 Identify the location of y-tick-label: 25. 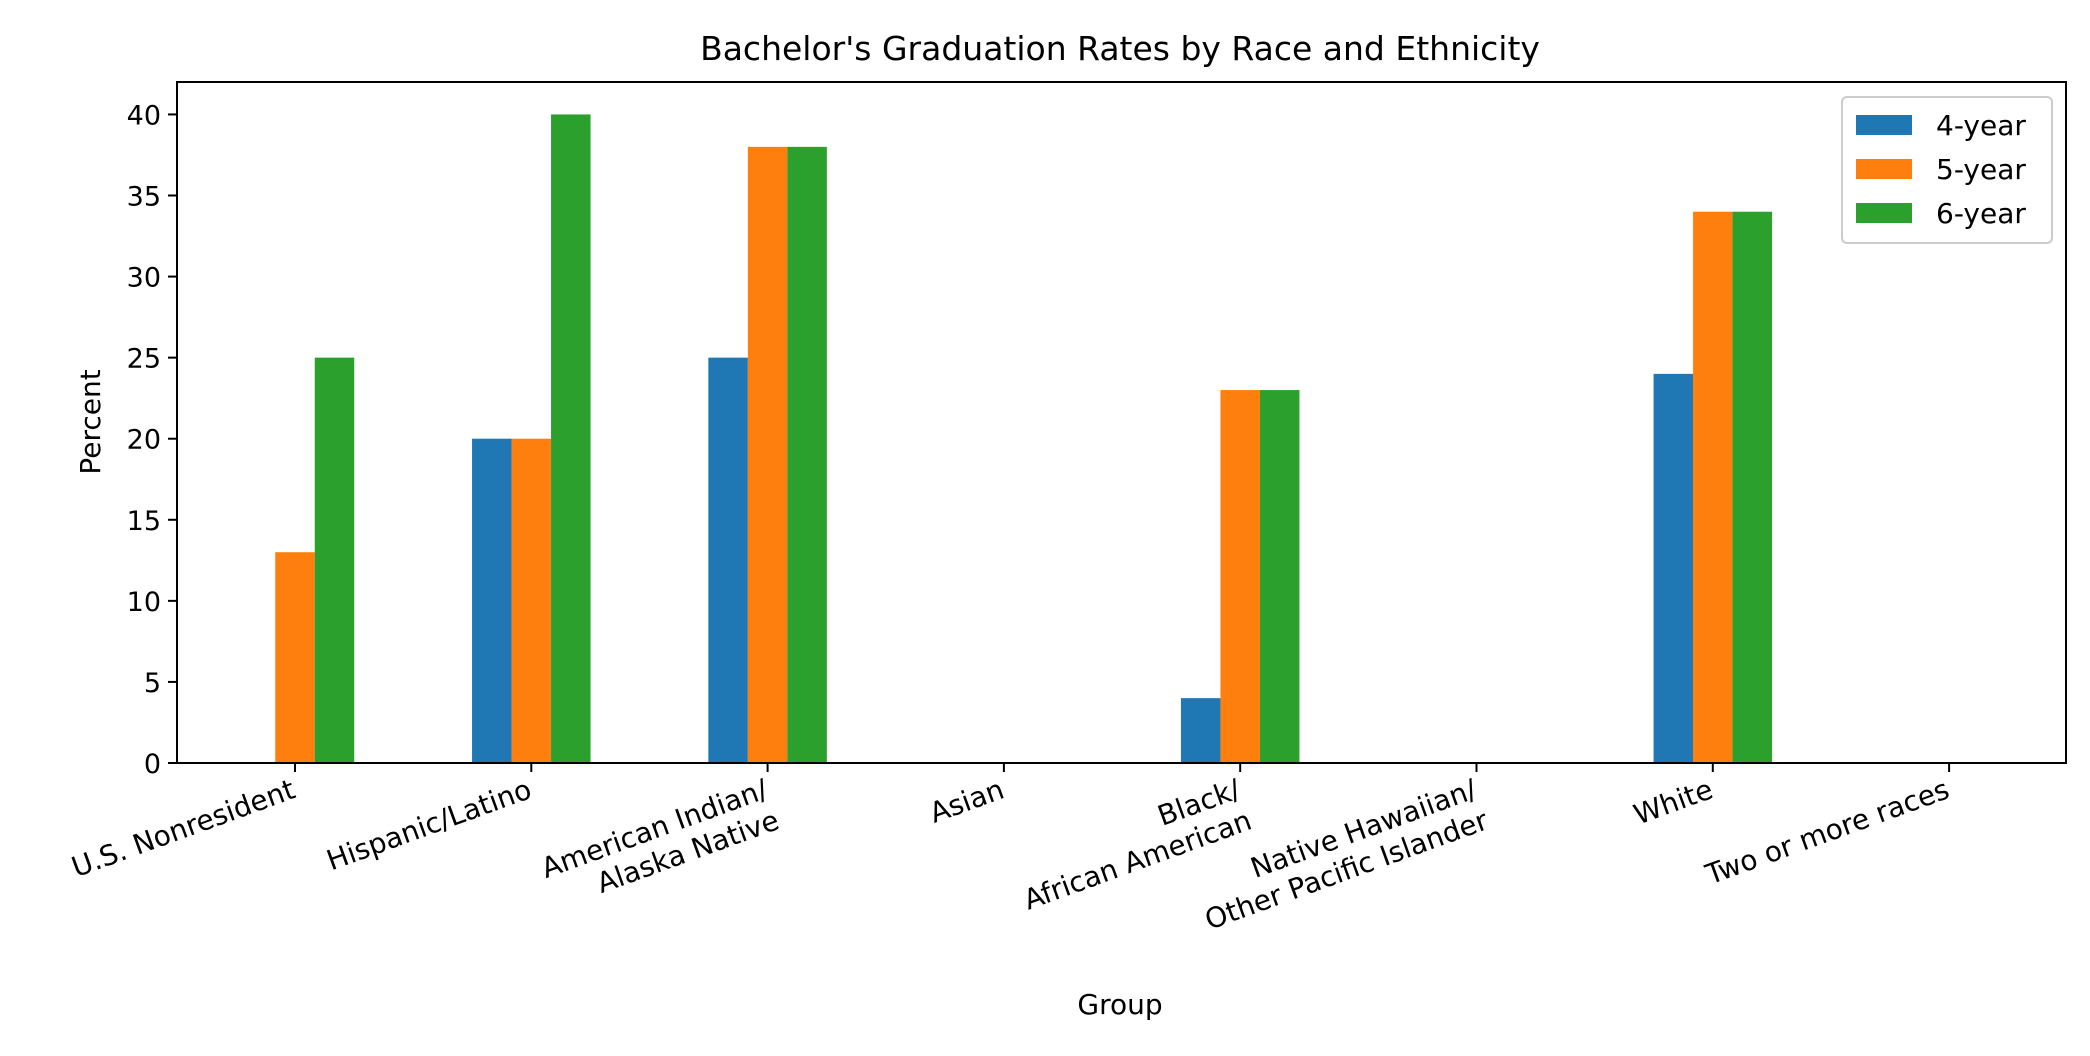
(144, 359).